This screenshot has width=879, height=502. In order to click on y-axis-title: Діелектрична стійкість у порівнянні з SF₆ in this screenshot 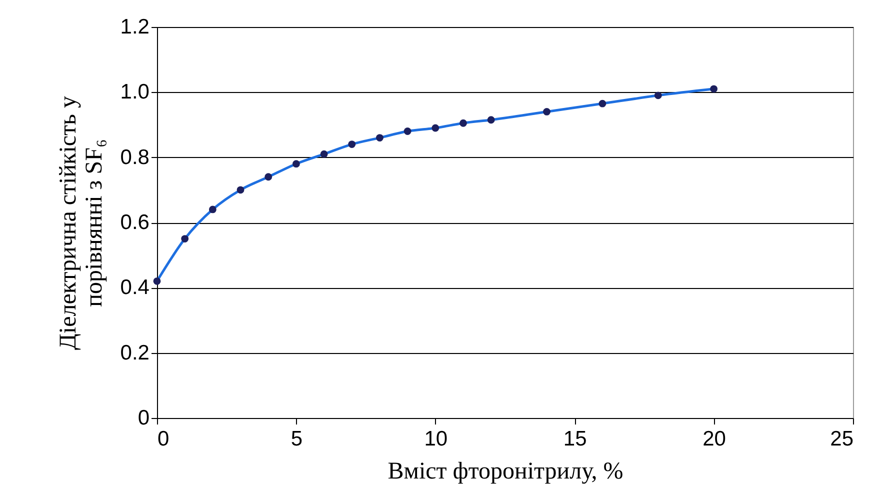, I will do `click(81, 223)`.